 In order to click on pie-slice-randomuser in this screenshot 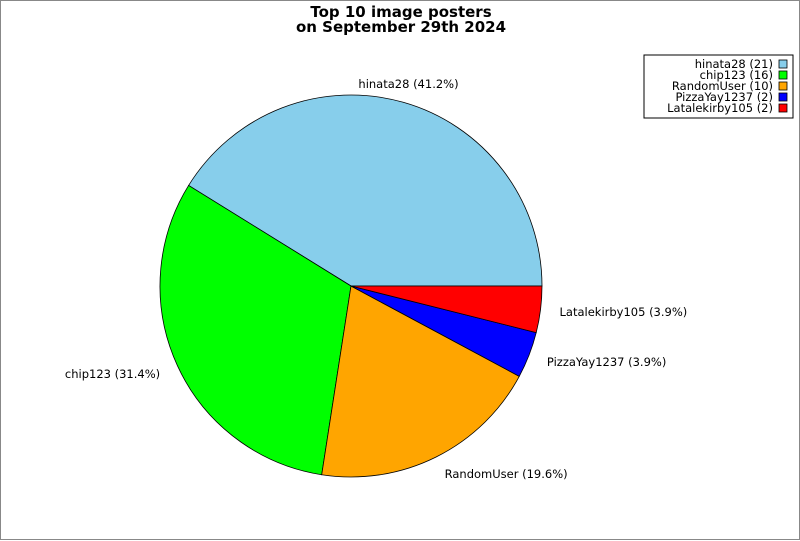, I will do `click(420, 381)`.